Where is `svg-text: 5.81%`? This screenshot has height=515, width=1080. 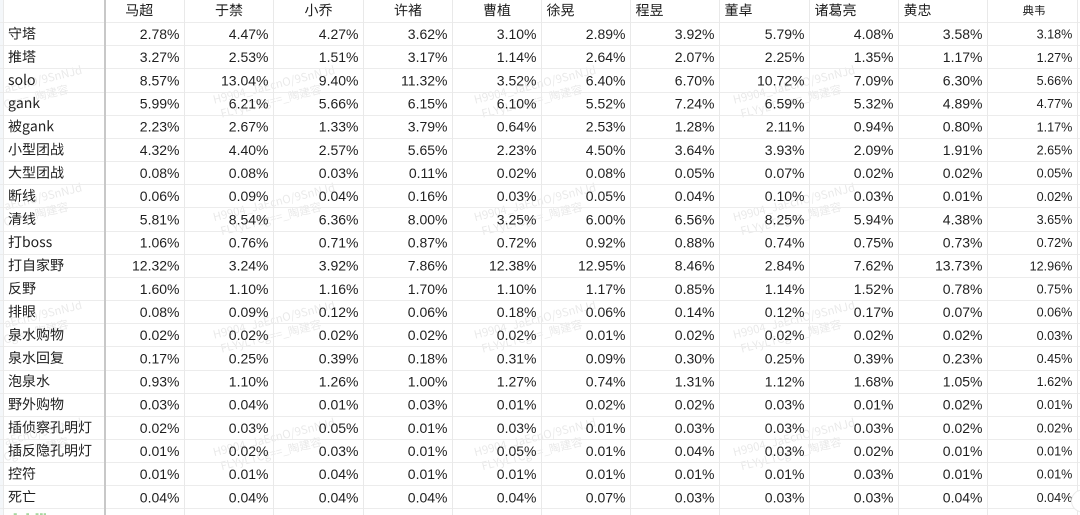
svg-text: 5.81% is located at coordinates (160, 219).